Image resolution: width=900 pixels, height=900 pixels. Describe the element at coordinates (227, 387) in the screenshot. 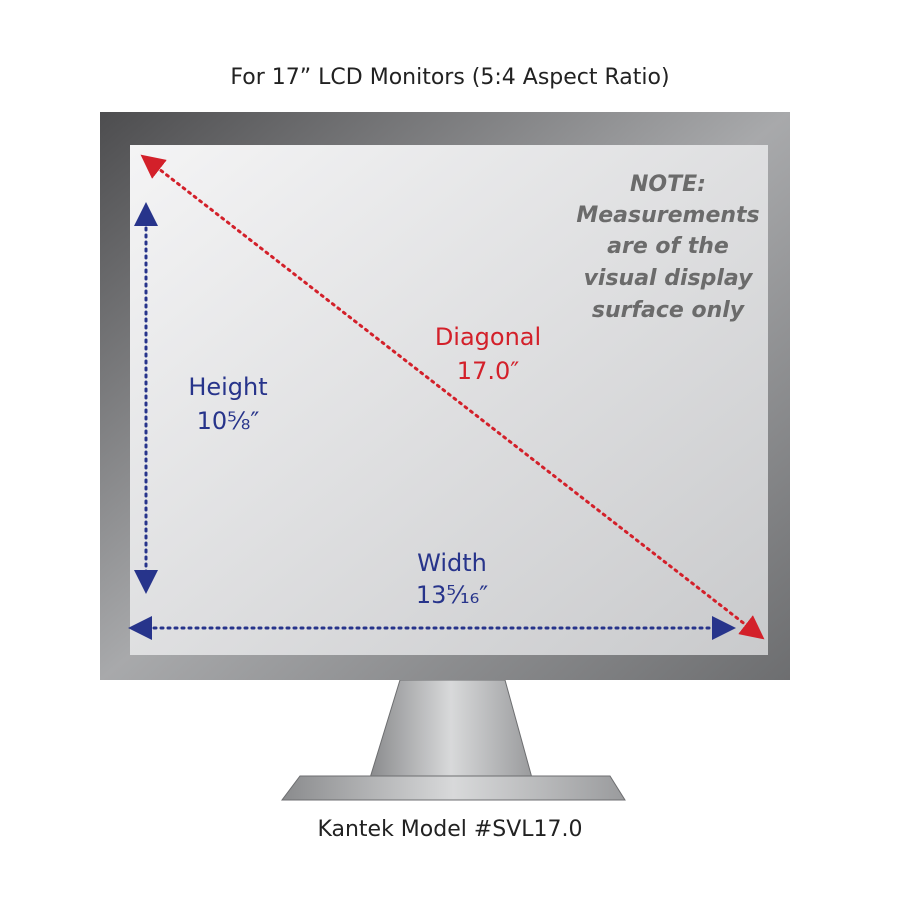

I see `height-label: Height` at that location.